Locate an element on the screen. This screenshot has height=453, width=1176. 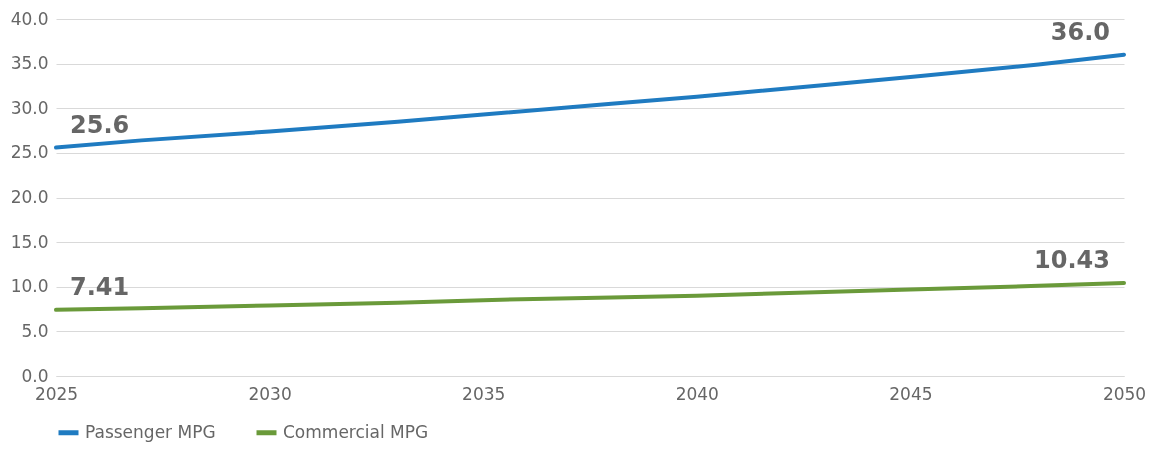
x-tick-label: 2050 is located at coordinates (1124, 393).